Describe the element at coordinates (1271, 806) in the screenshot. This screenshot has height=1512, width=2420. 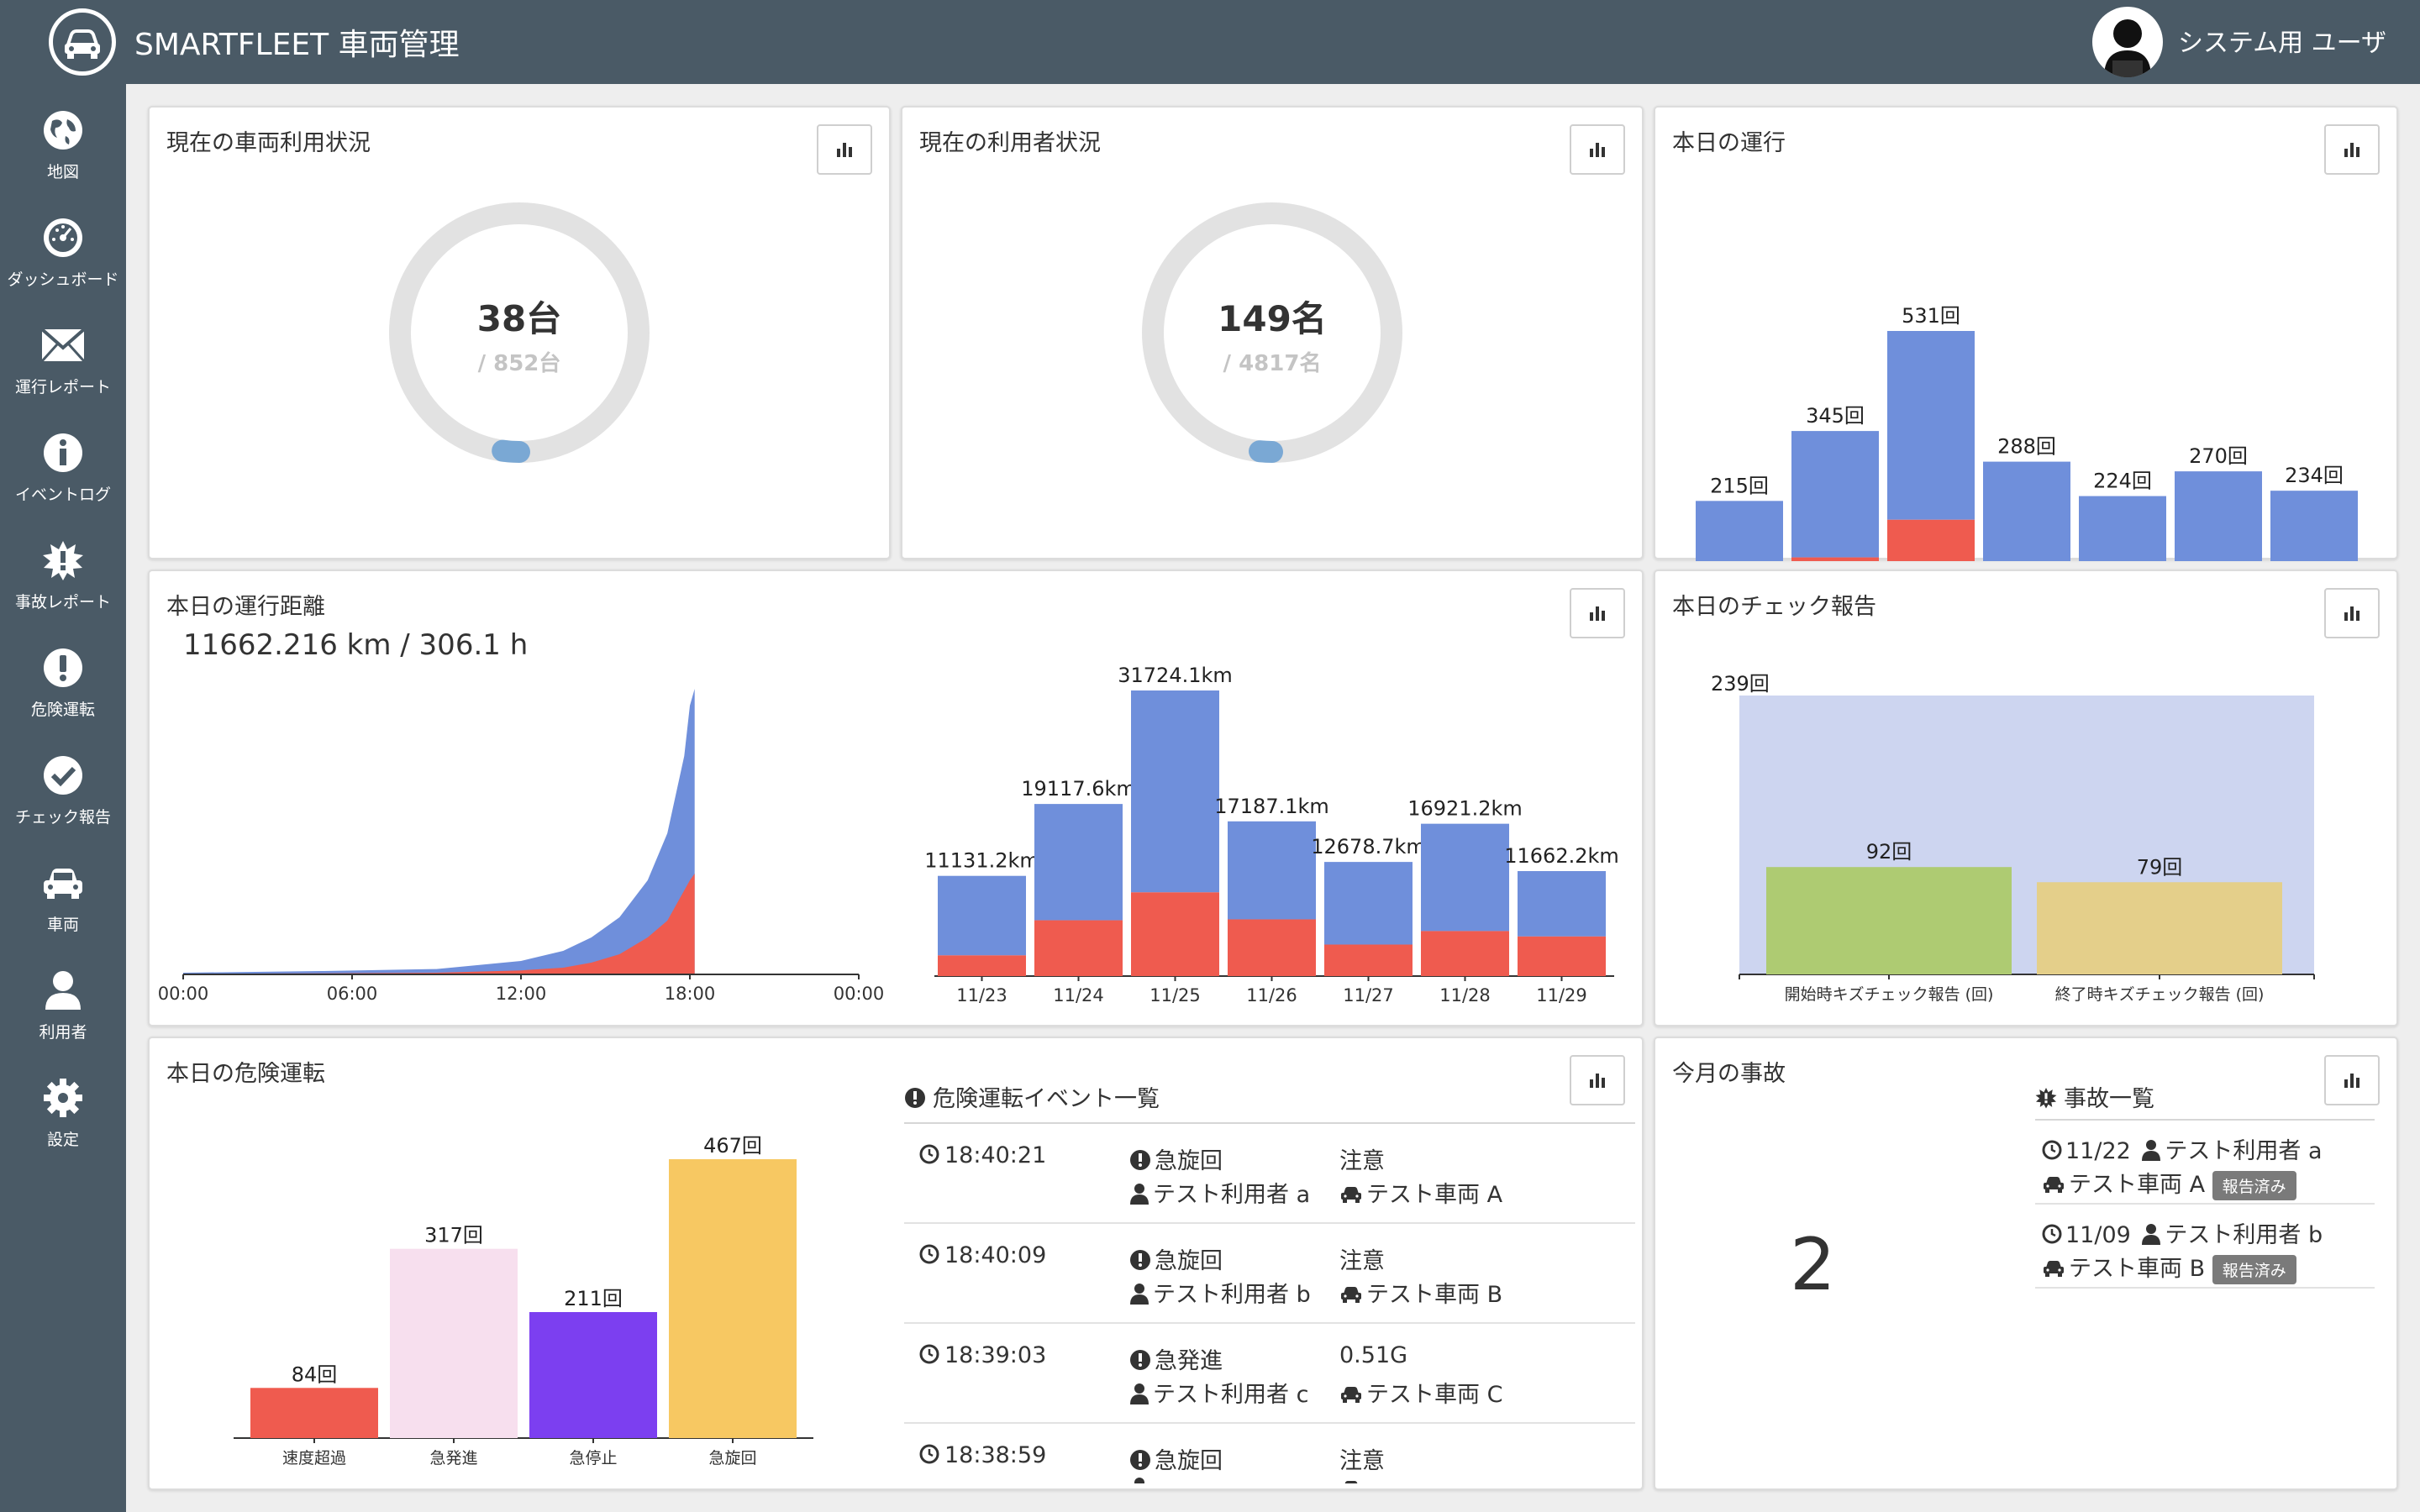
I see `data-label: 17187.1km` at that location.